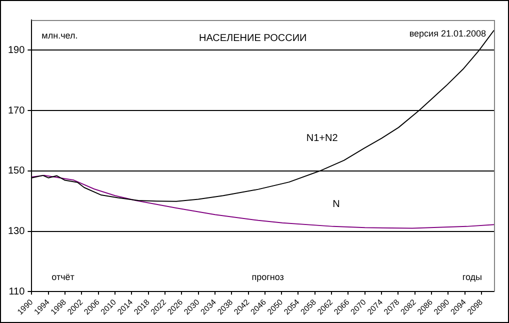 Image resolution: width=509 pixels, height=323 pixels. What do you see at coordinates (336, 204) in the screenshot?
I see `series-label: N` at bounding box center [336, 204].